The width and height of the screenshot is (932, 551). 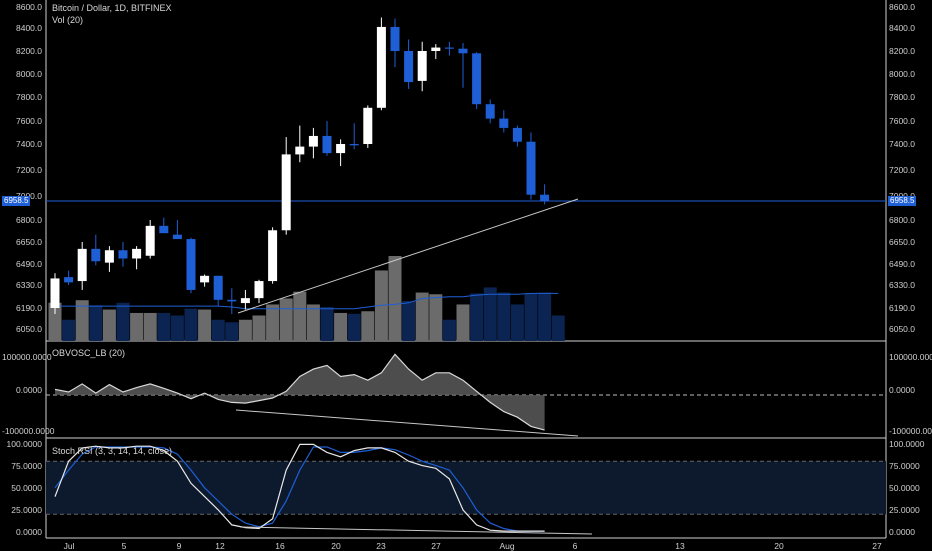 I want to click on obv-trendline, so click(x=407, y=423).